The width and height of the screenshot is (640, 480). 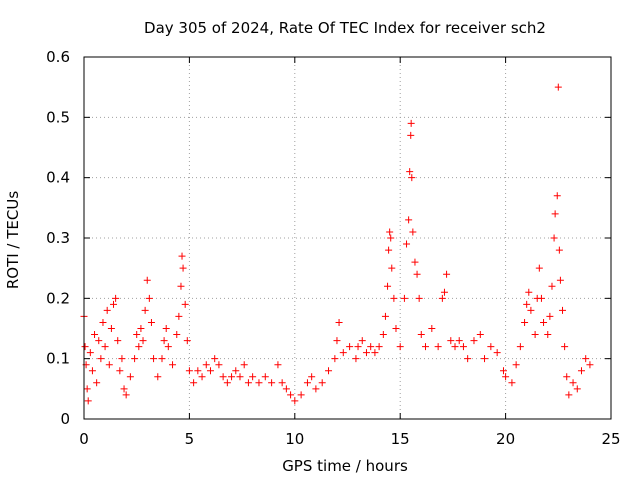 I want to click on y-tick-label: 0.1, so click(x=58, y=359).